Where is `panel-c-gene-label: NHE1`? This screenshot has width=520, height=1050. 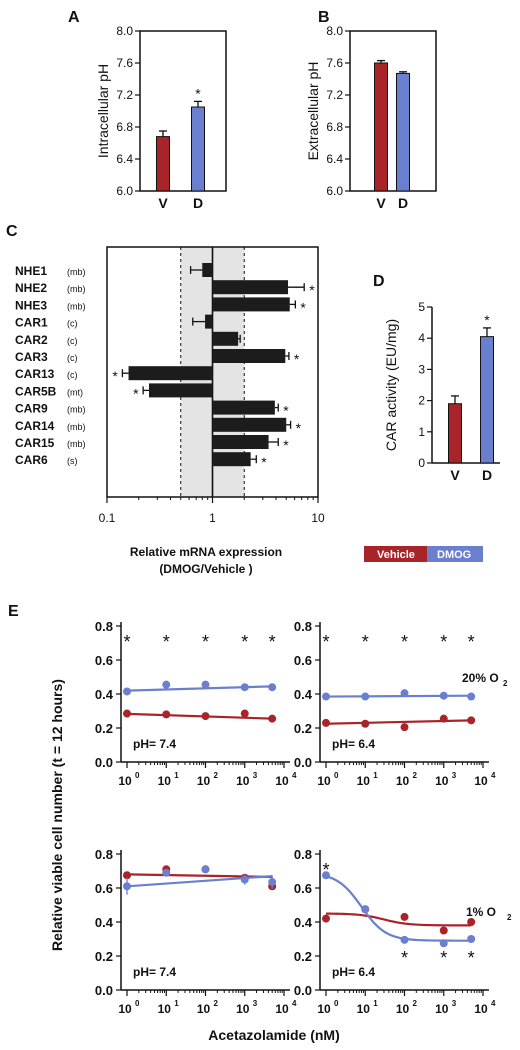
panel-c-gene-label: NHE1 is located at coordinates (31, 271).